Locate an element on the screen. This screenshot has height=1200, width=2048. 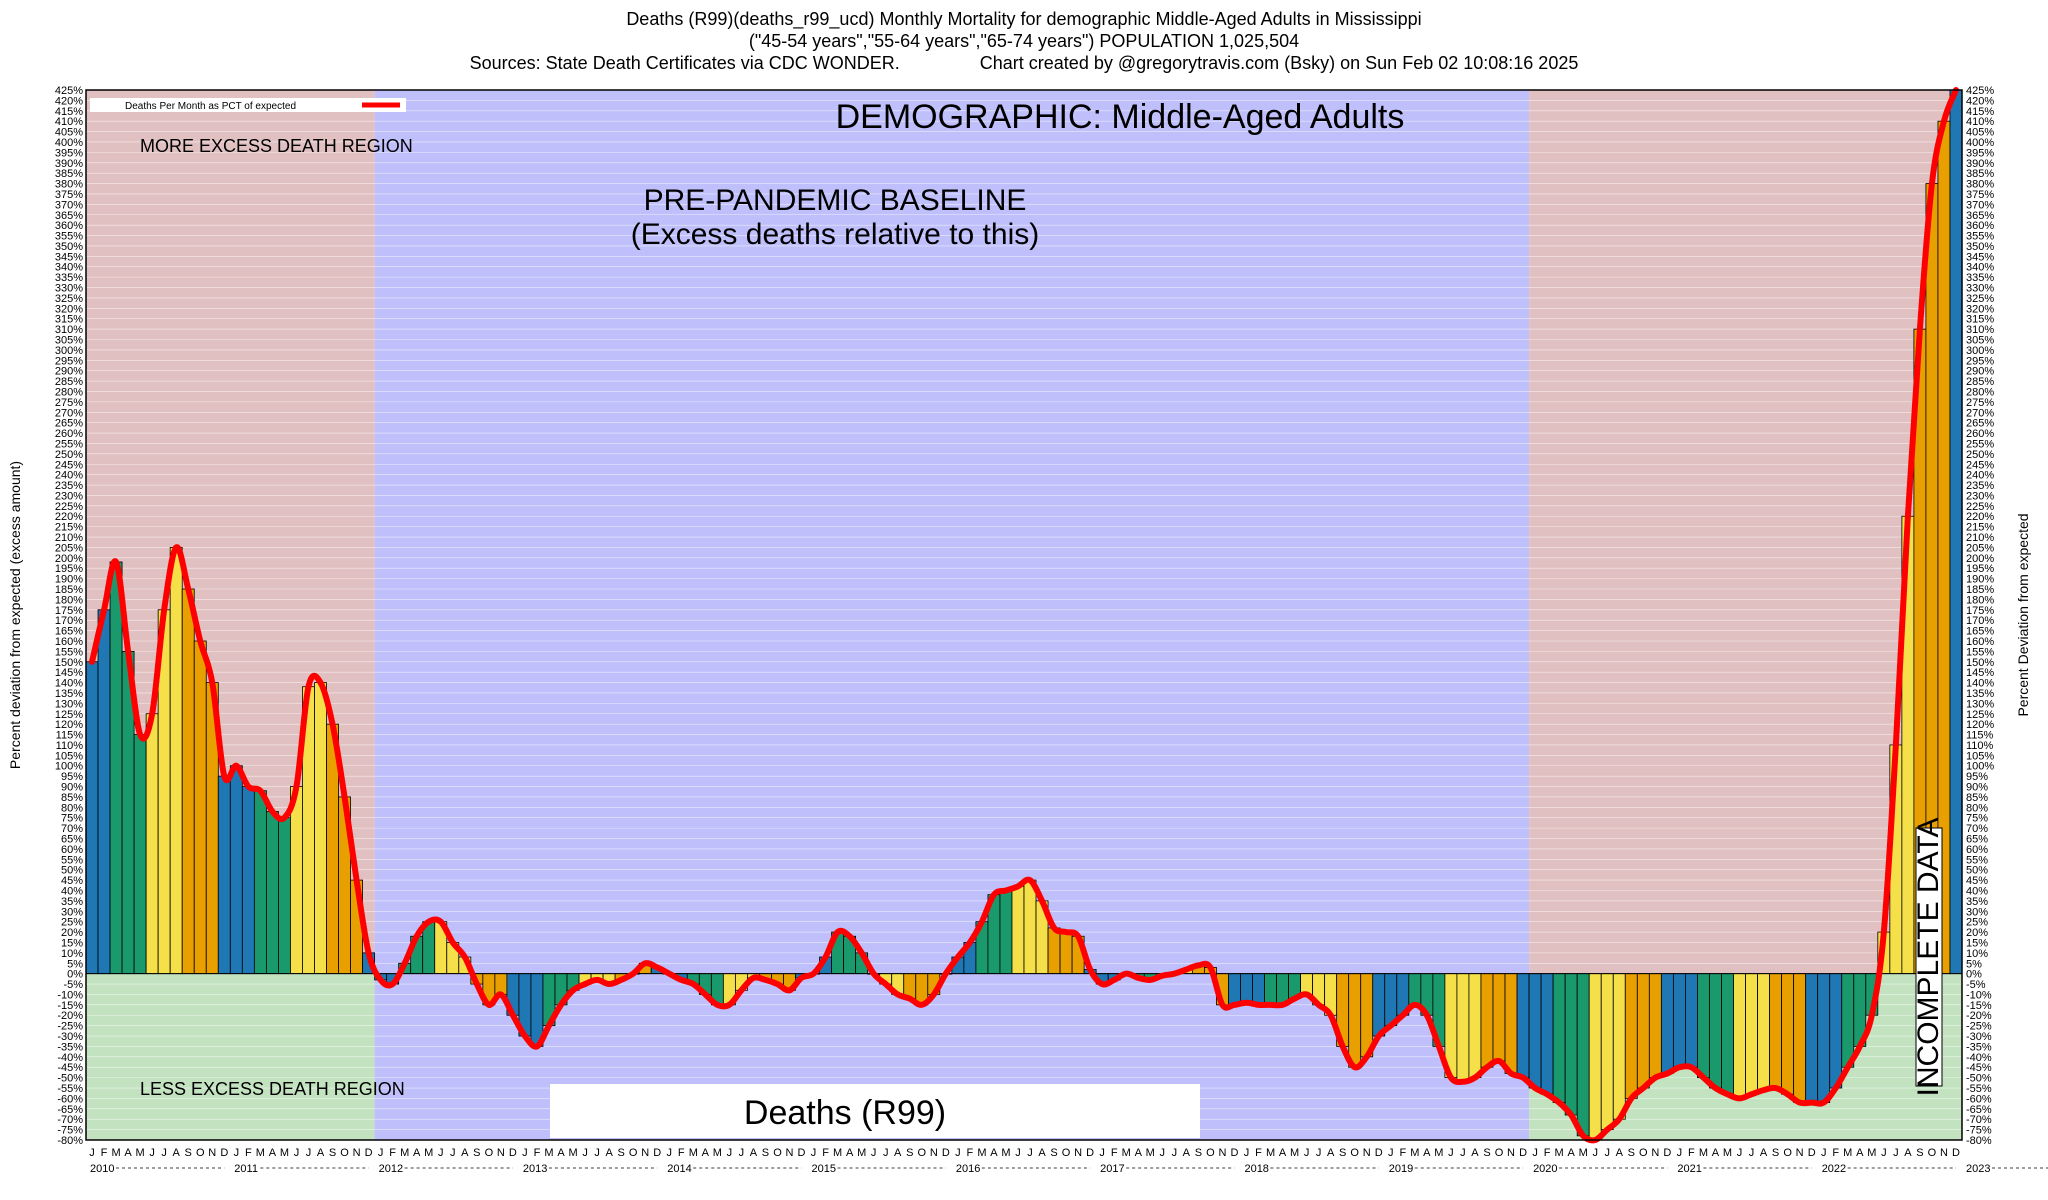
y-tick-label-right: 390% is located at coordinates (1980, 164).